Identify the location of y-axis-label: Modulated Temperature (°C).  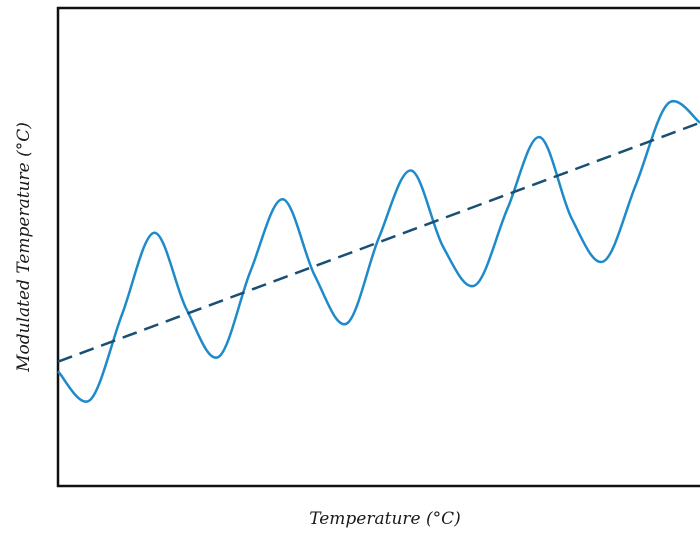
(24, 247).